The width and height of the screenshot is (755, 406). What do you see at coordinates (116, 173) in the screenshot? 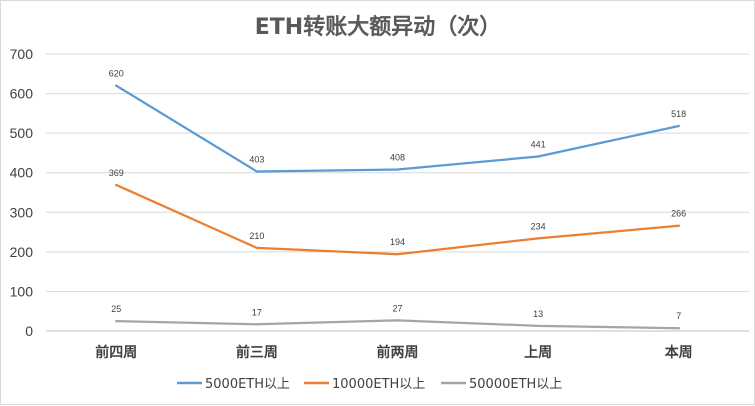
I see `data-label: 369` at bounding box center [116, 173].